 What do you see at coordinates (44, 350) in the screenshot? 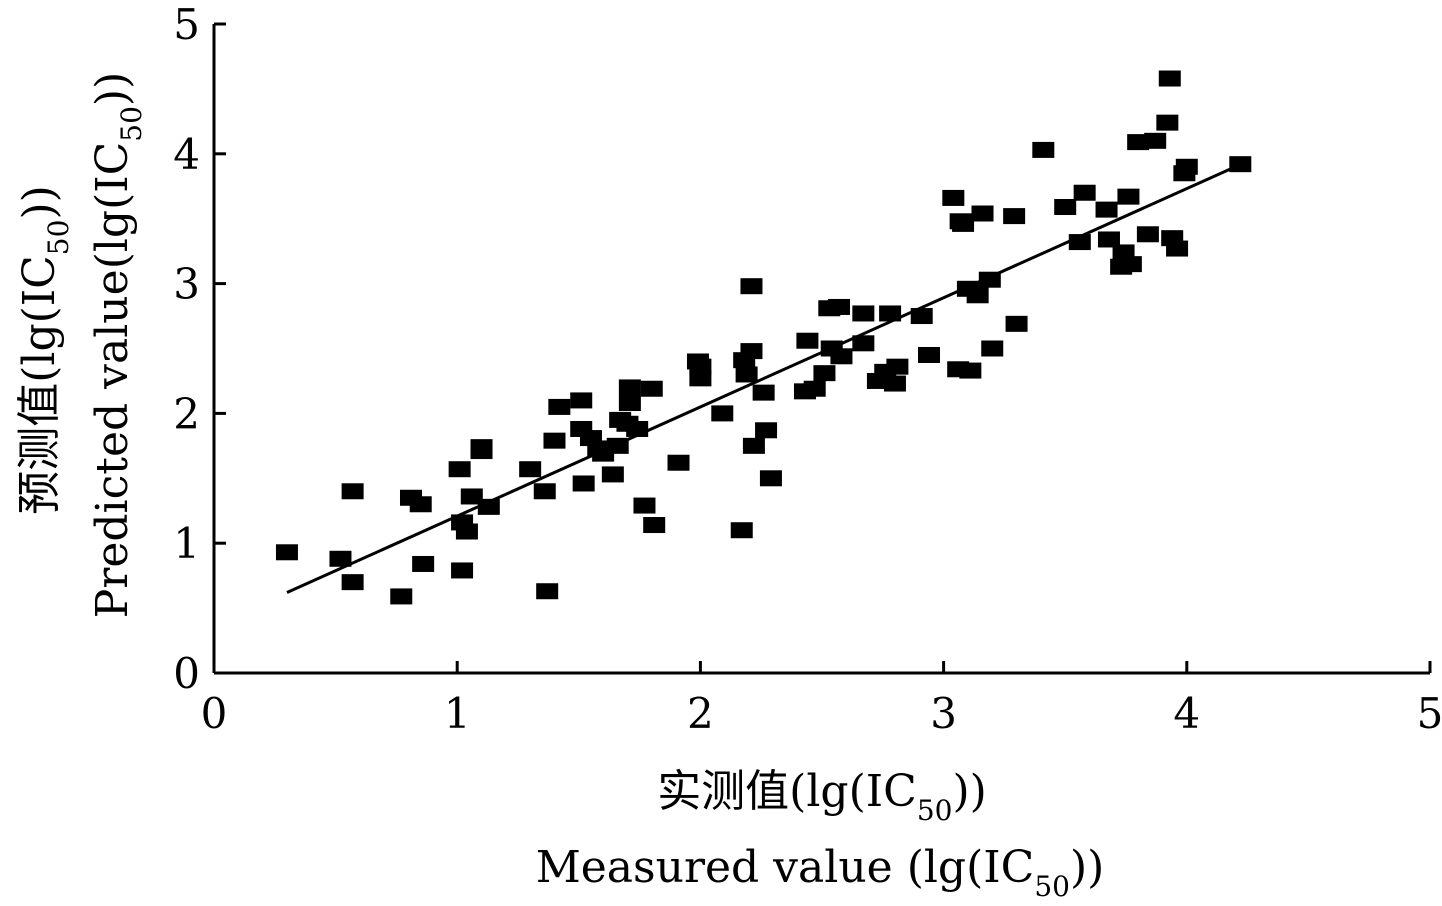
I see `y-axis-title-cn: 预测值(lg(IC50))` at bounding box center [44, 350].